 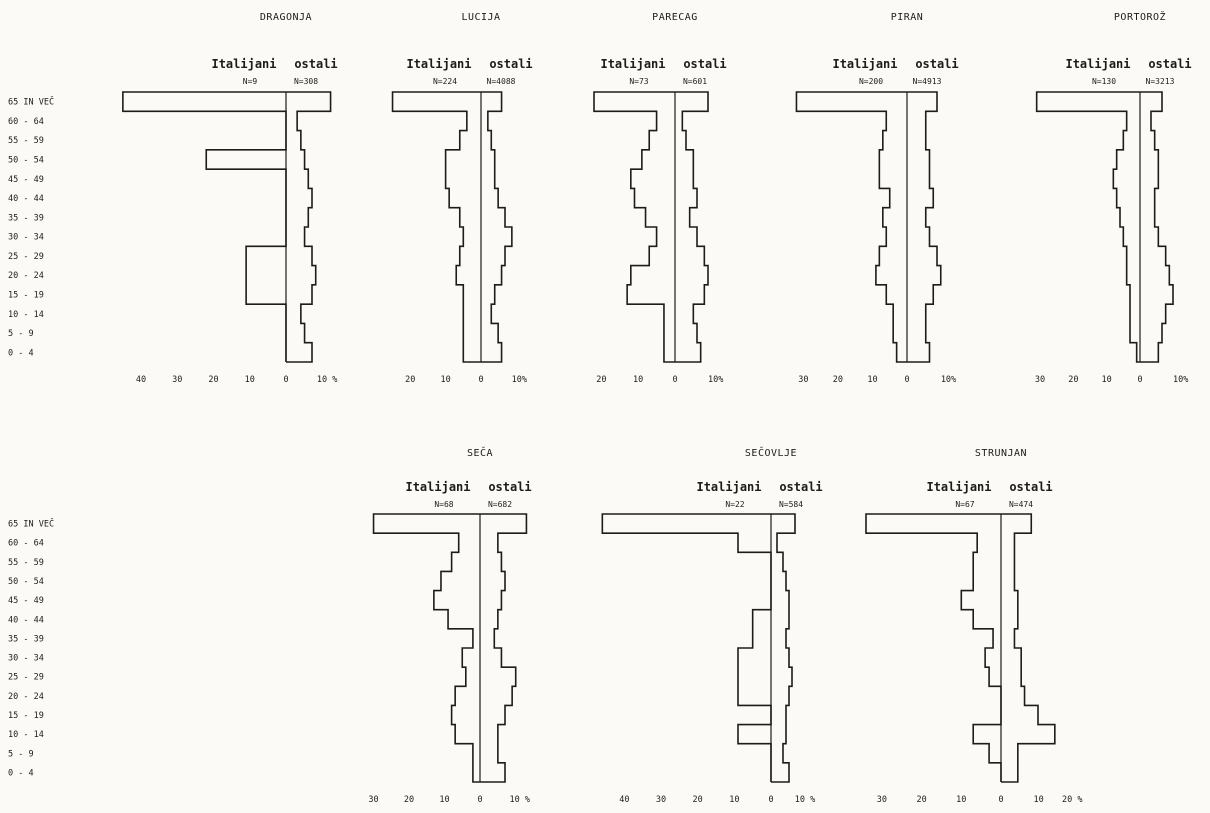 What do you see at coordinates (871, 81) in the screenshot?
I see `left-n-label: N=200` at bounding box center [871, 81].